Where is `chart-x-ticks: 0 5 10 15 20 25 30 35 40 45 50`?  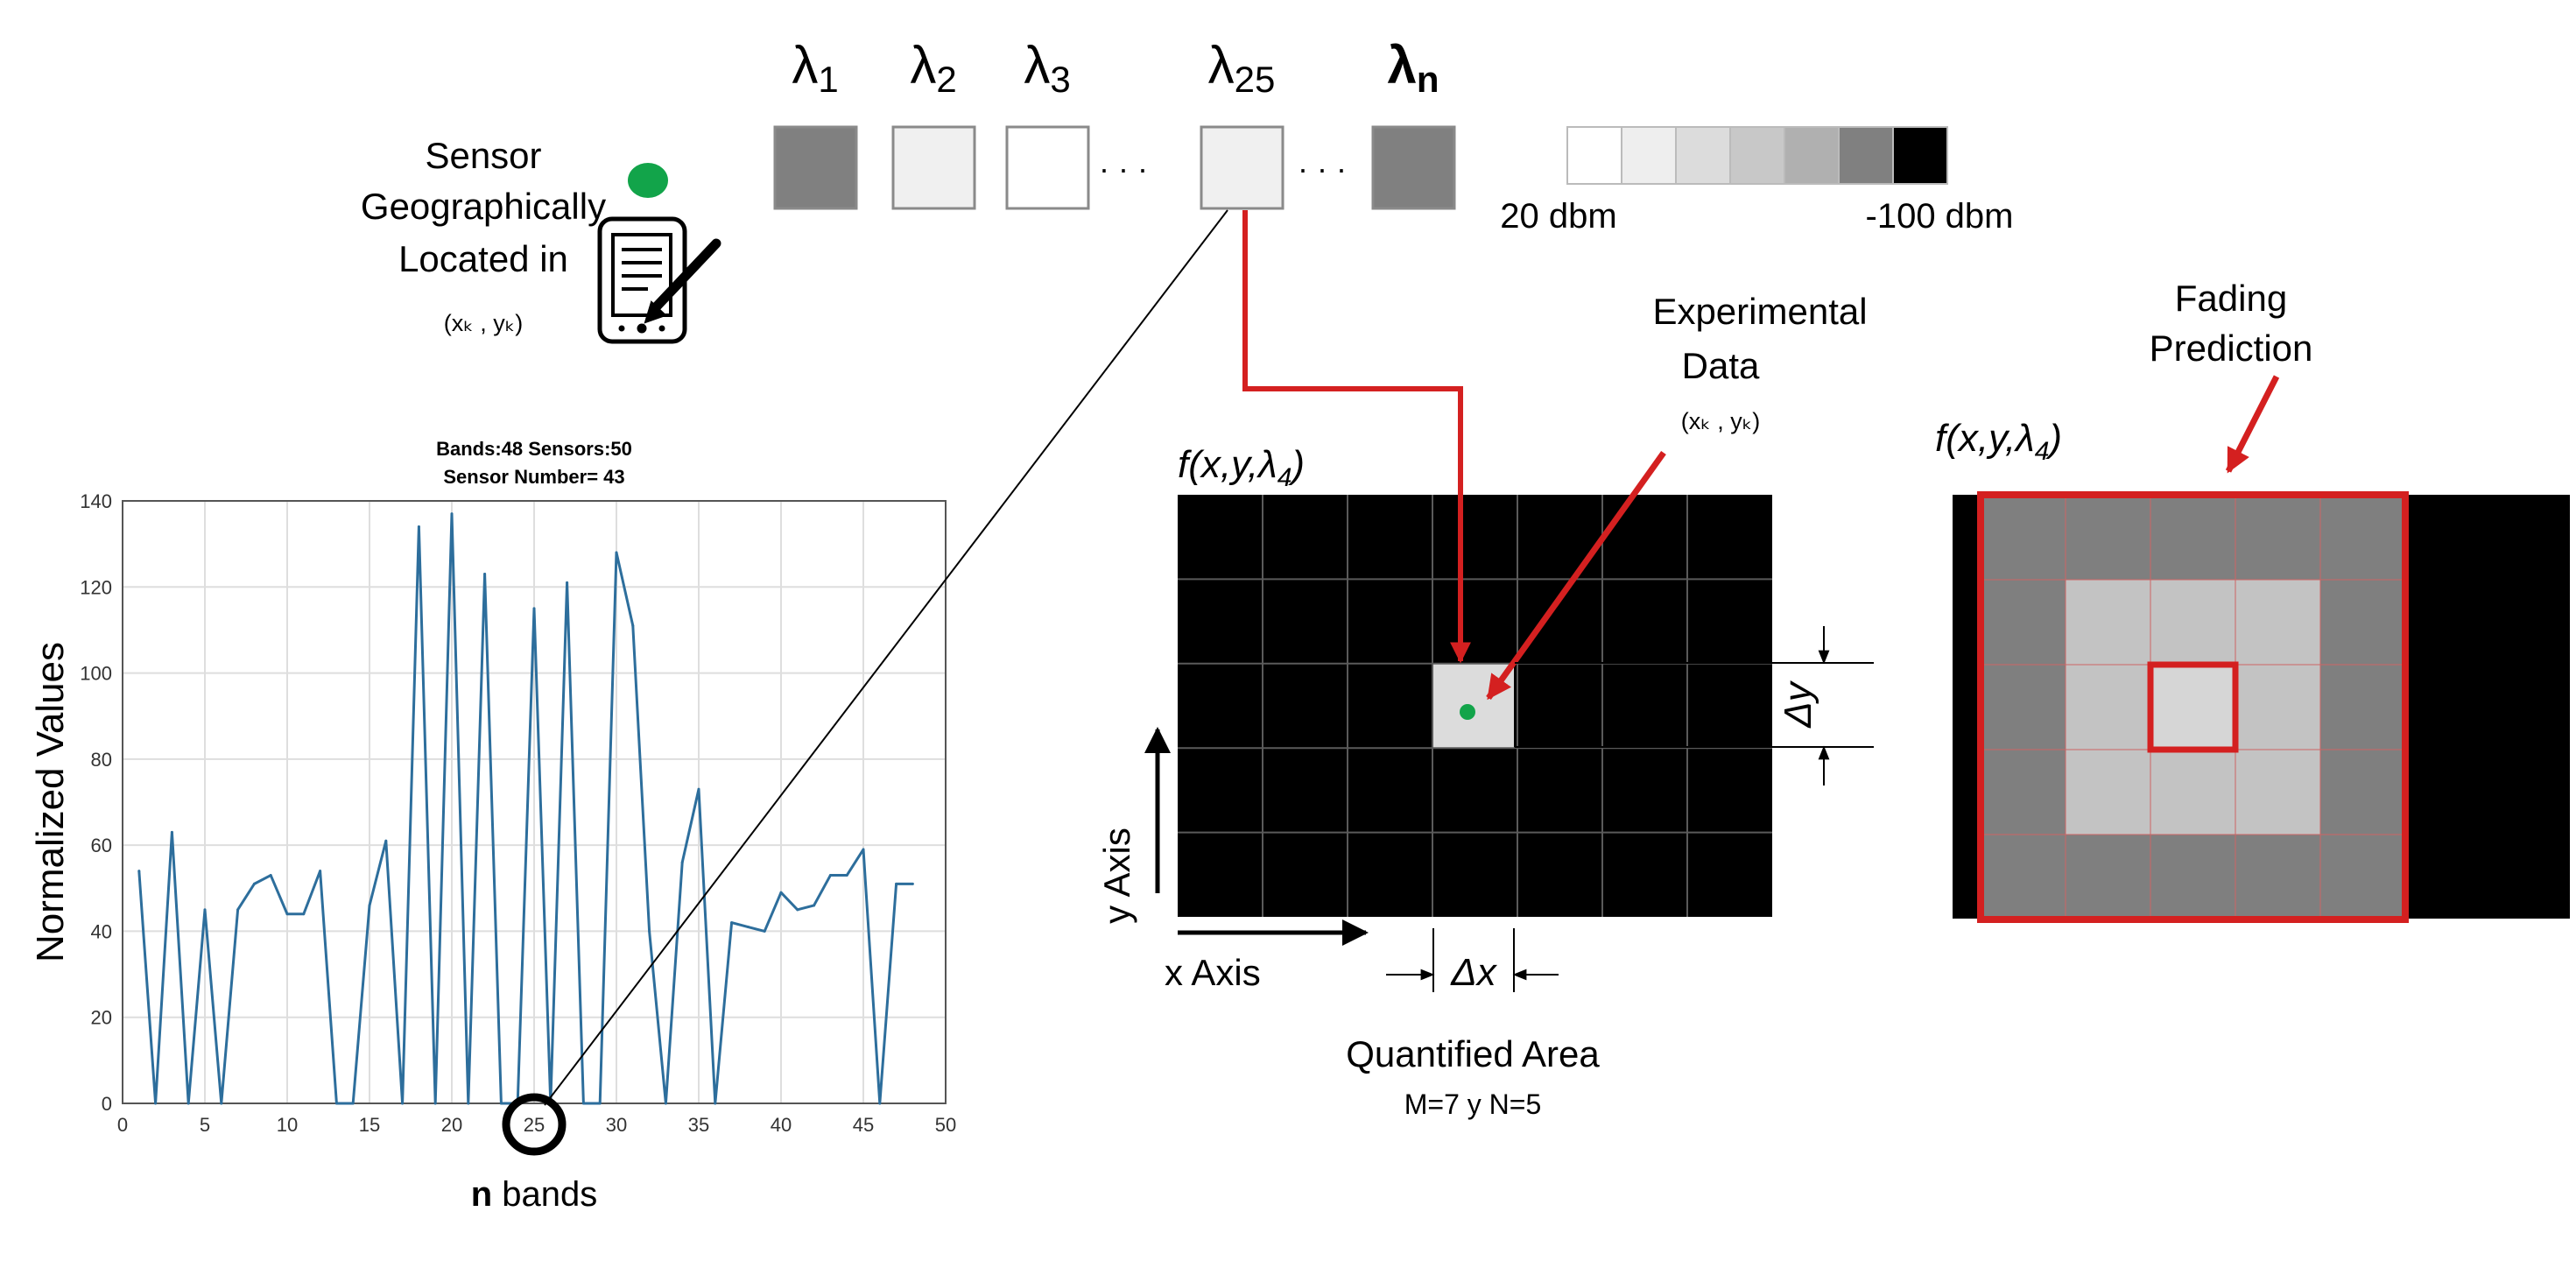
chart-x-ticks: 0 5 10 15 20 25 30 35 40 45 50 is located at coordinates (536, 1125).